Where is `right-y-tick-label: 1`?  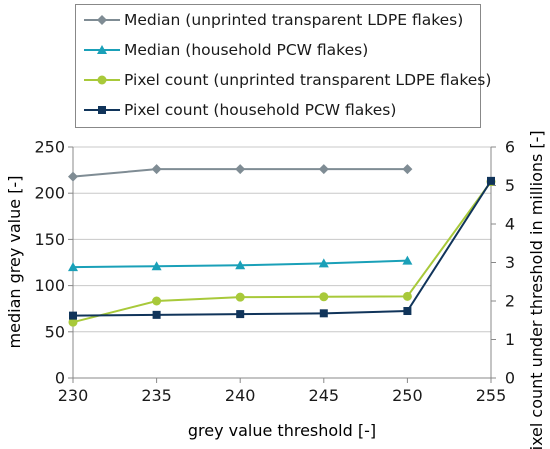
right-y-tick-label: 1 is located at coordinates (510, 339).